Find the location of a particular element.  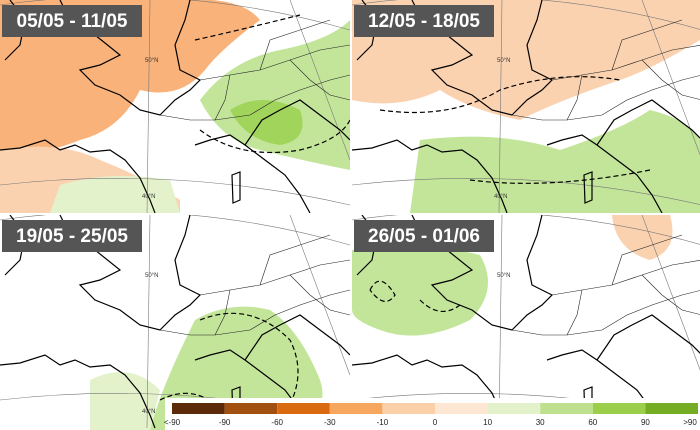

legend-label: -10 is located at coordinates (383, 422).